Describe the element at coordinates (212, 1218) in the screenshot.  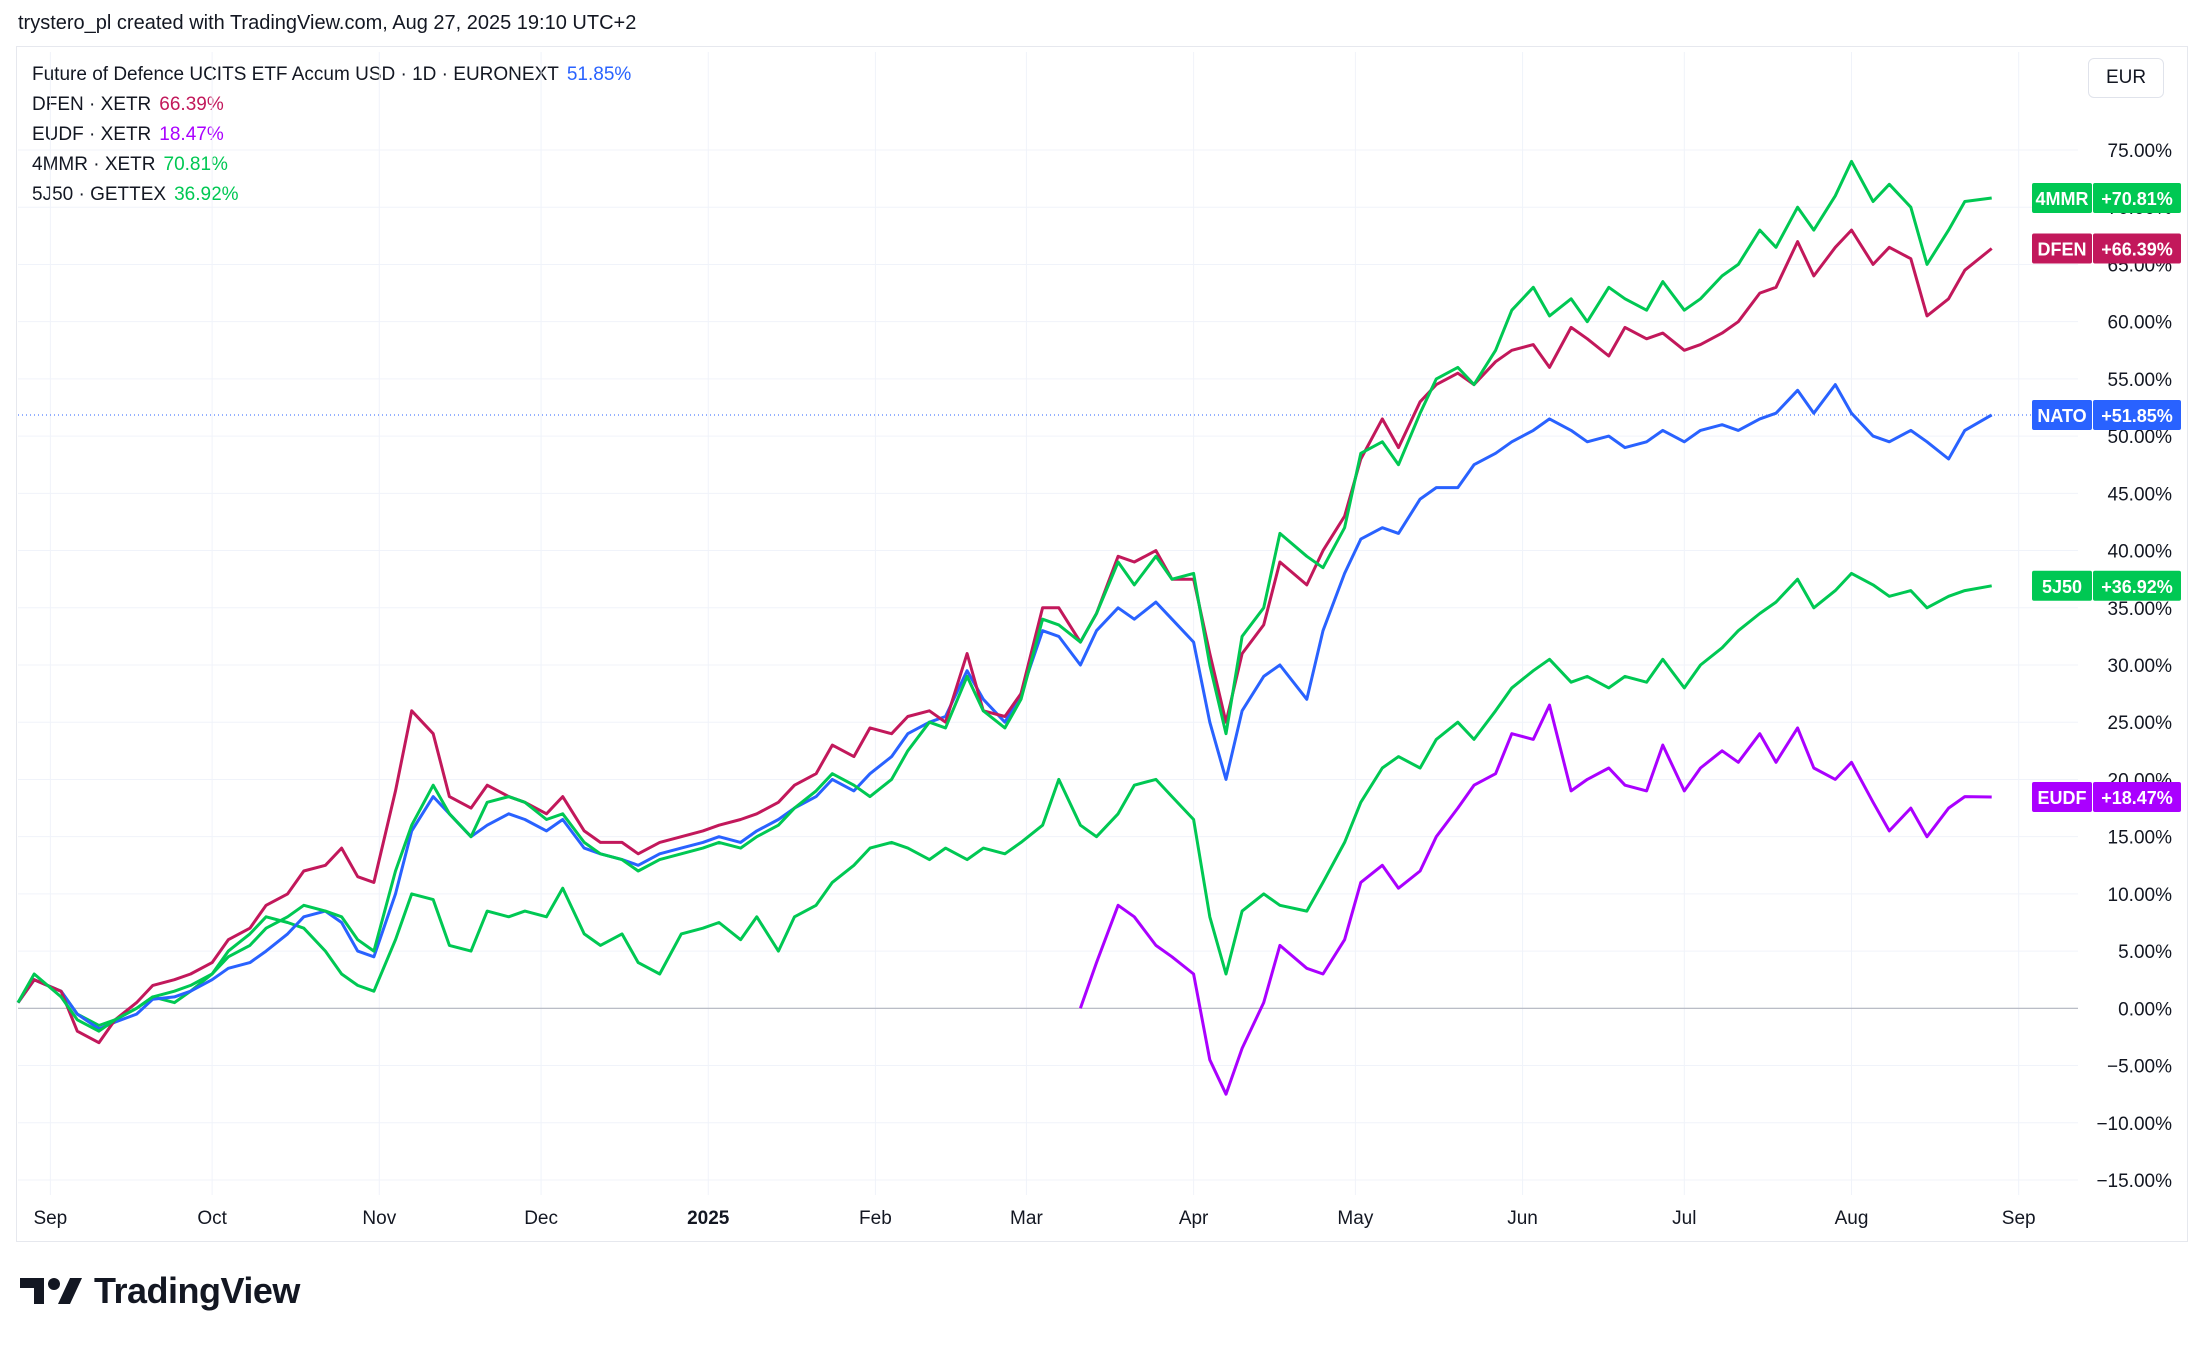
I see `x-tick-label: Oct` at that location.